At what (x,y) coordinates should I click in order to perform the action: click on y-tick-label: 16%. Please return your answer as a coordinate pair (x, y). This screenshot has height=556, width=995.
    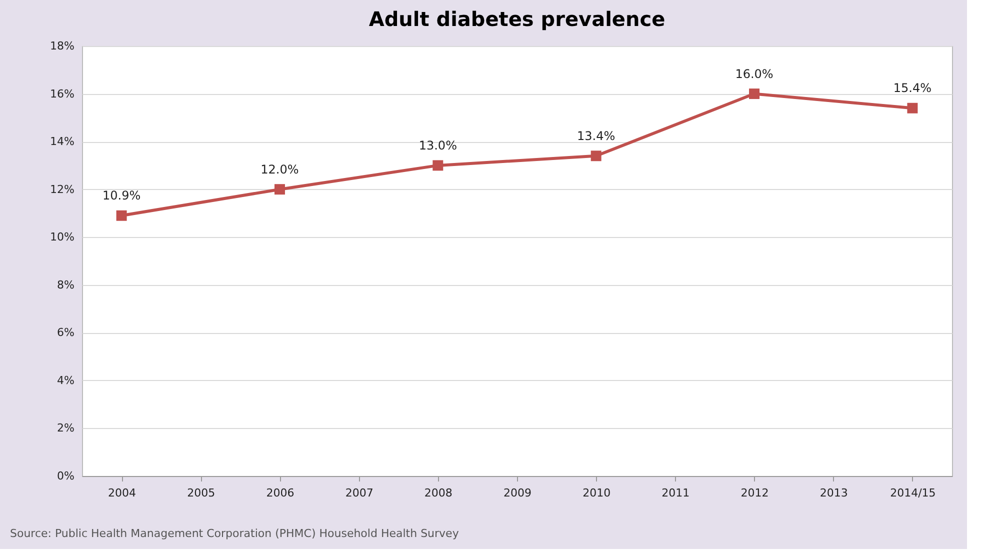
    Looking at the image, I should click on (62, 93).